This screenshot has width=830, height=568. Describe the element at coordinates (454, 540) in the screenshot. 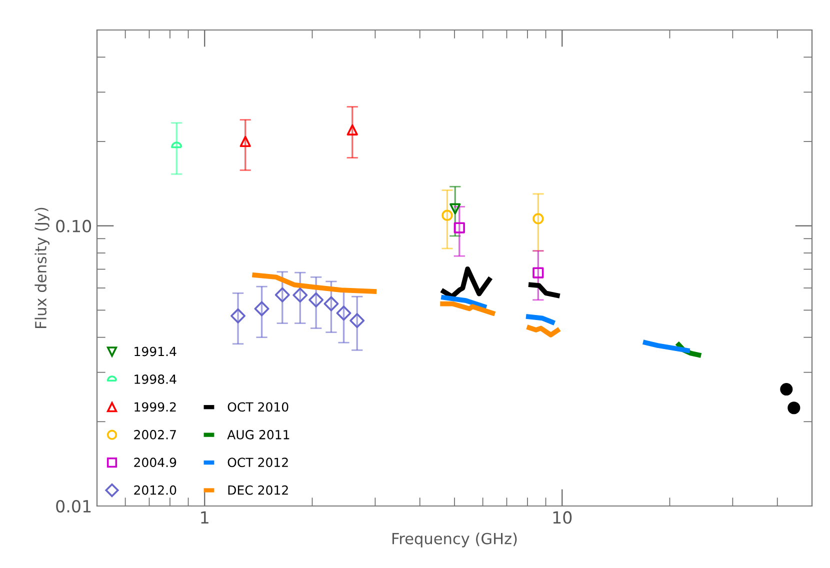

I see `x-axis-title: Frequency (GHz)` at that location.